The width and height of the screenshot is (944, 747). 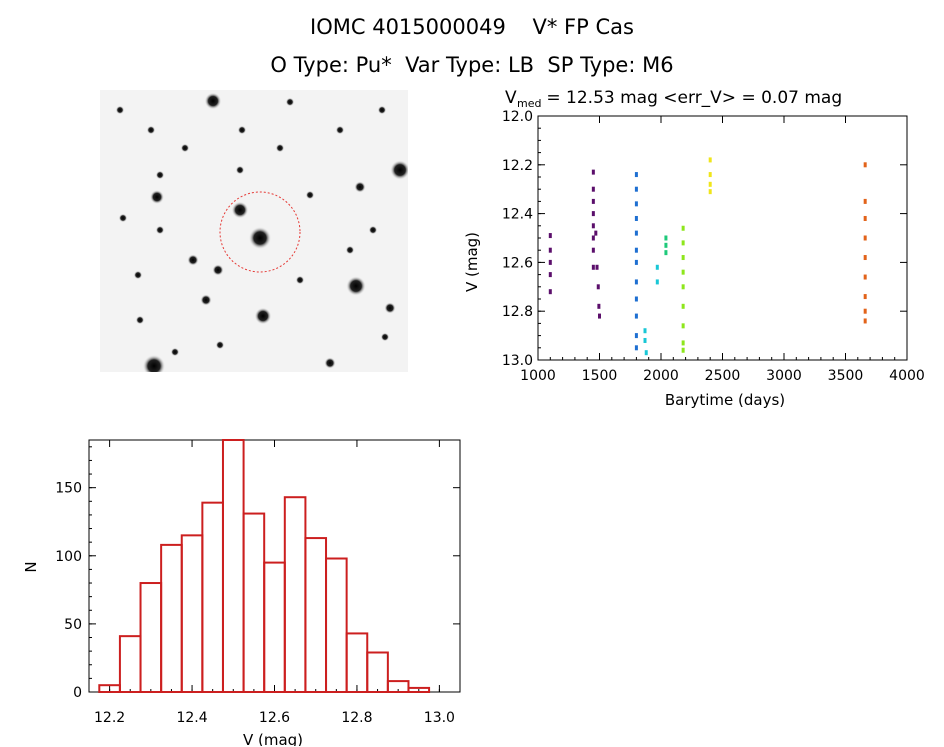 I want to click on page-subtitle: O Type: Pu* Var Type: LB SP Type: M6, so click(x=472, y=65).